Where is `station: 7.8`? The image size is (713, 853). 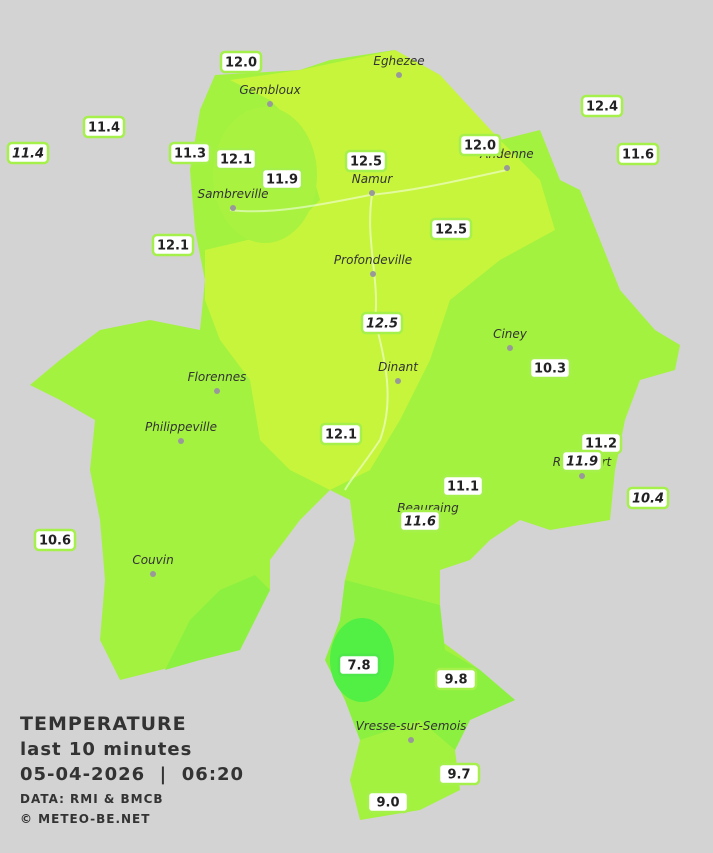 station: 7.8 is located at coordinates (359, 665).